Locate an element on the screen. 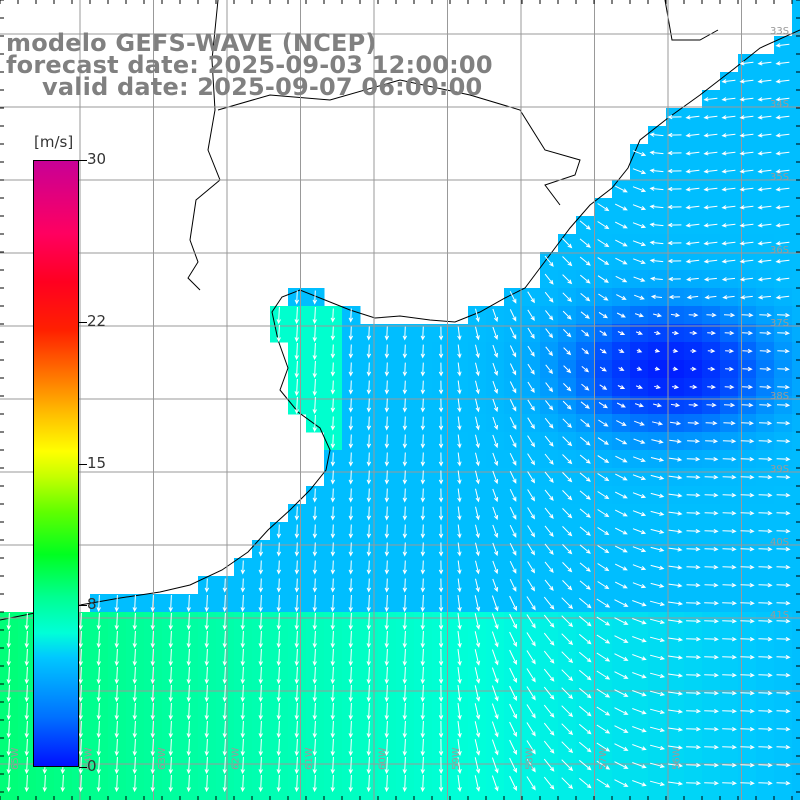 The image size is (800, 800). longitude-label: 57W is located at coordinates (603, 758).